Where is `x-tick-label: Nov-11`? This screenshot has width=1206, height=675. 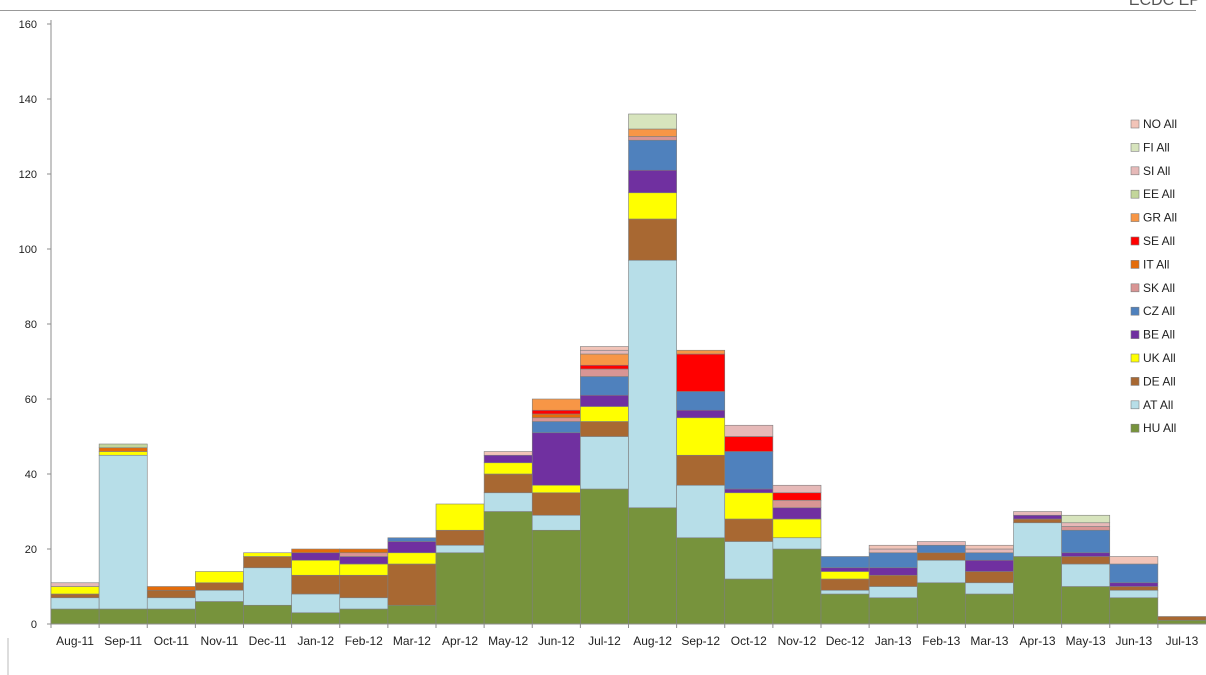
x-tick-label: Nov-11 is located at coordinates (220, 641).